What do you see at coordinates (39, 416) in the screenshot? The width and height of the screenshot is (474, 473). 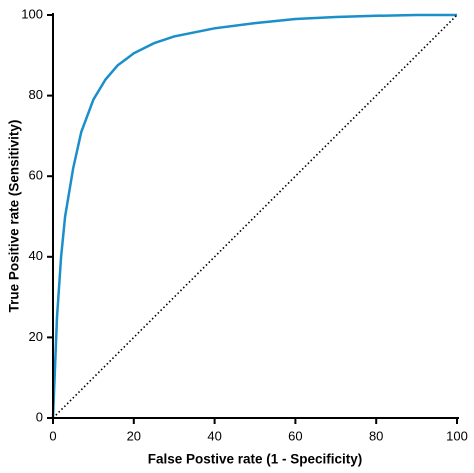 I see `y-tick-label: 0` at bounding box center [39, 416].